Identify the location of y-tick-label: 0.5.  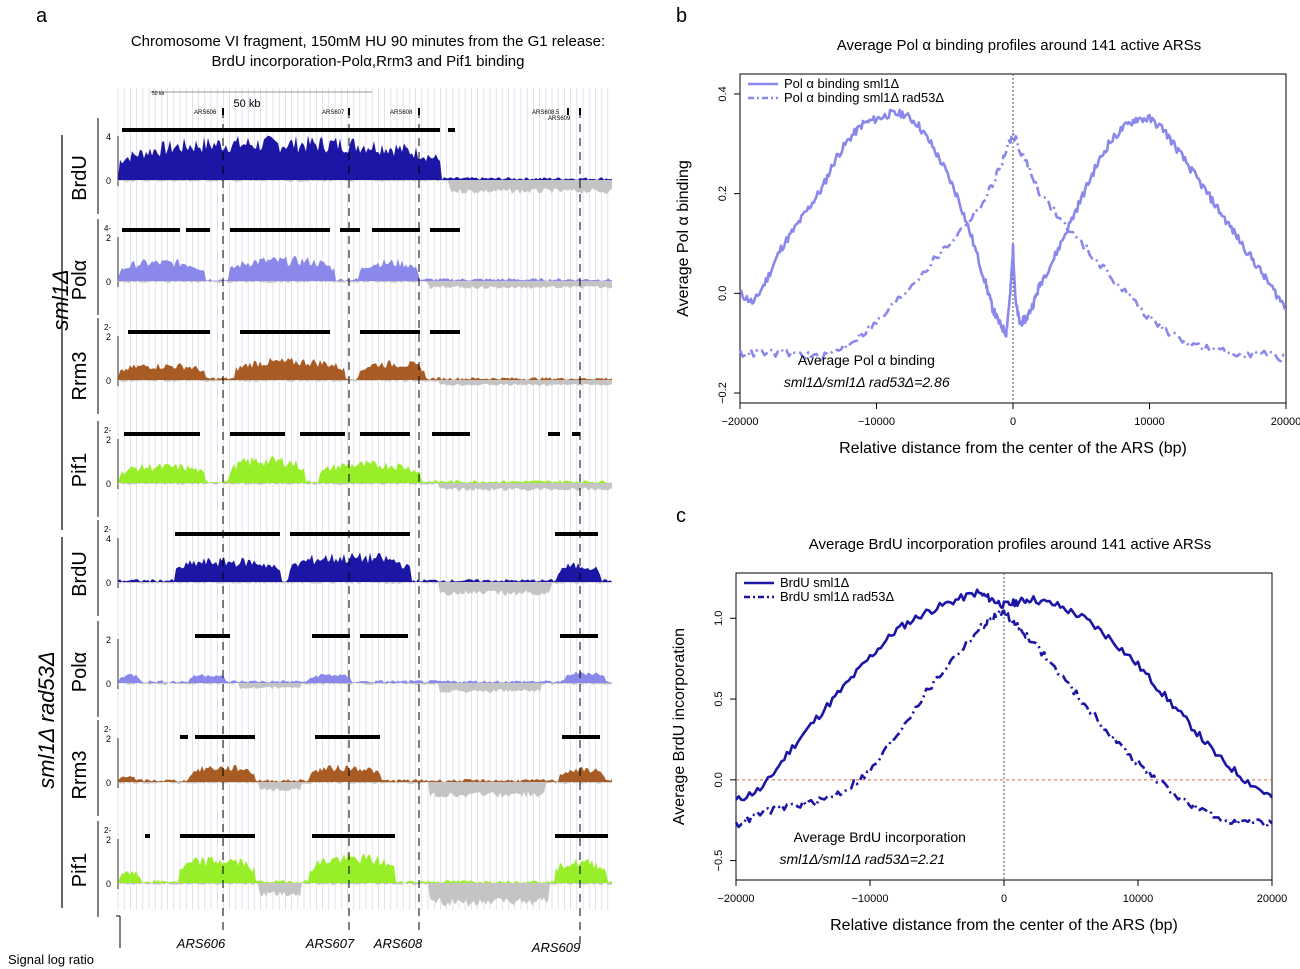
(719, 698).